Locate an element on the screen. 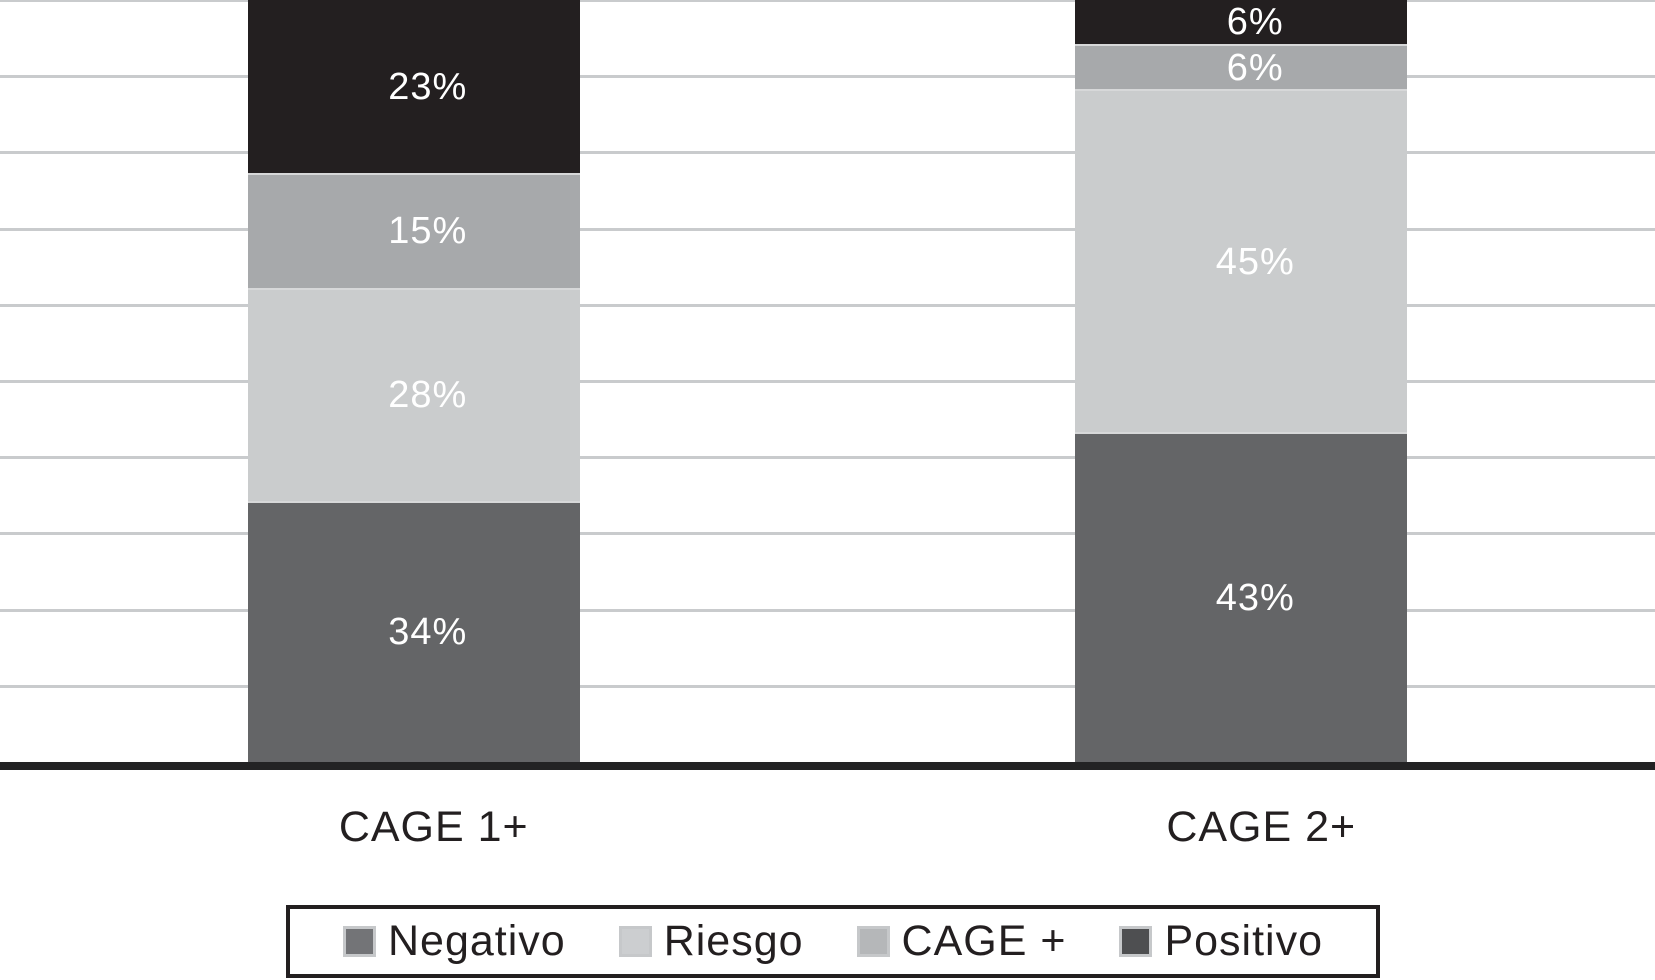  category-label: CAGE 2+ is located at coordinates (1261, 827).